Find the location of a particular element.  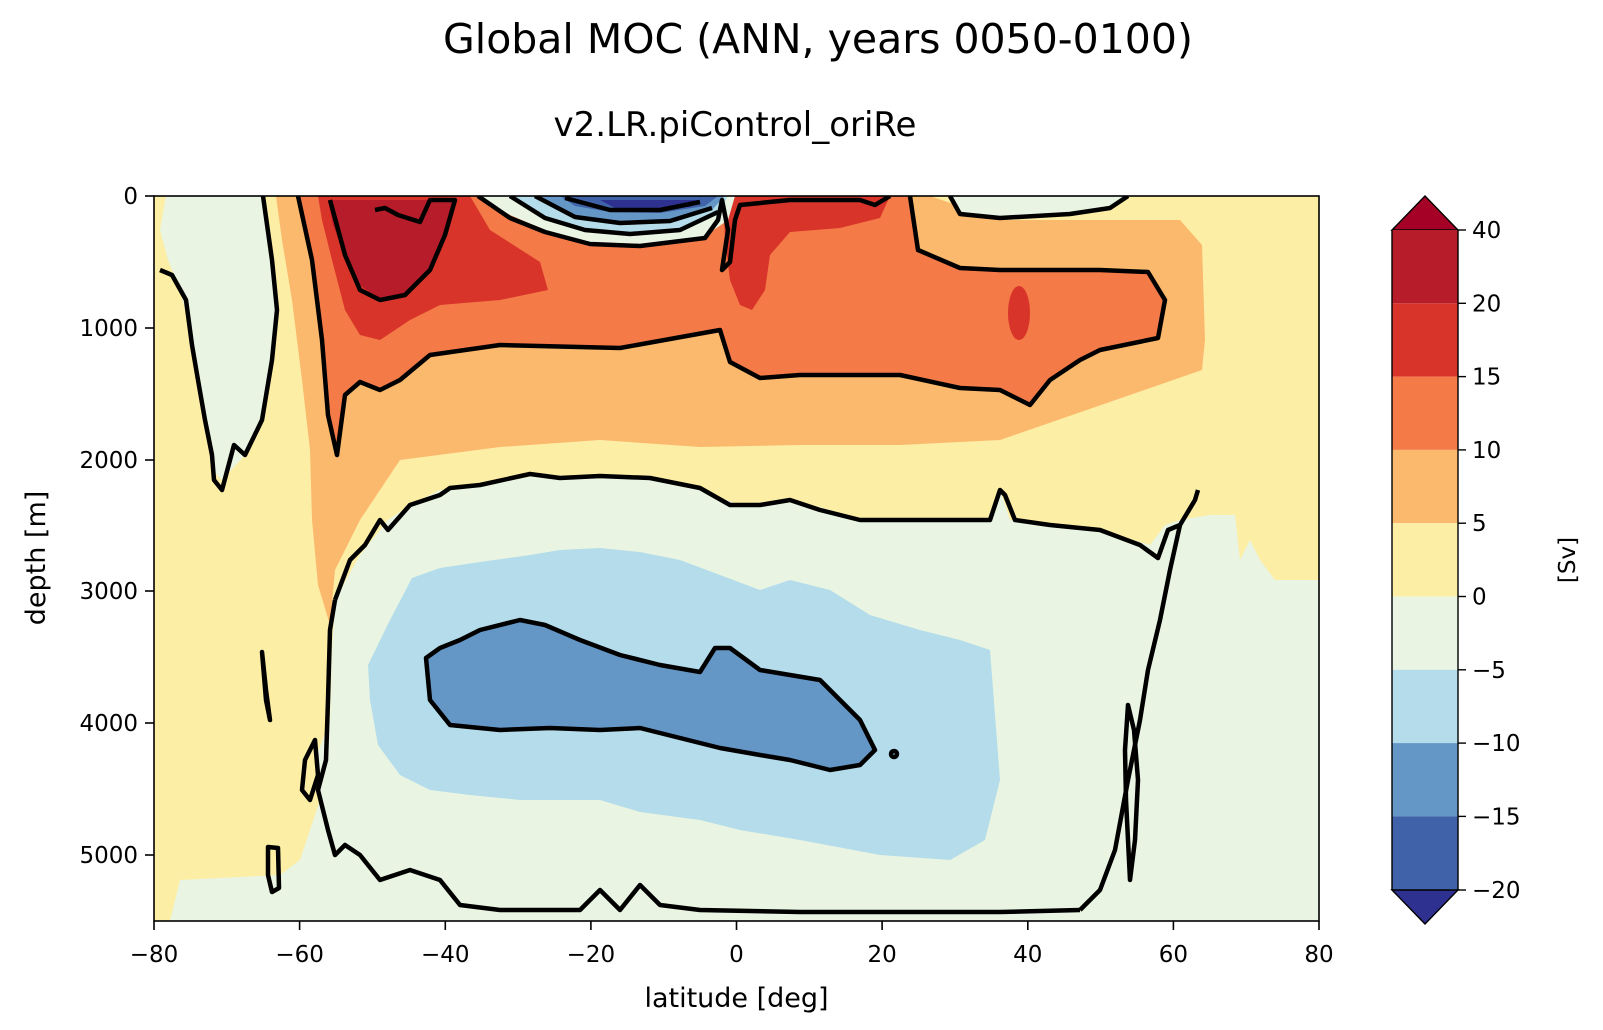

x-tick-label: 0 is located at coordinates (736, 955).